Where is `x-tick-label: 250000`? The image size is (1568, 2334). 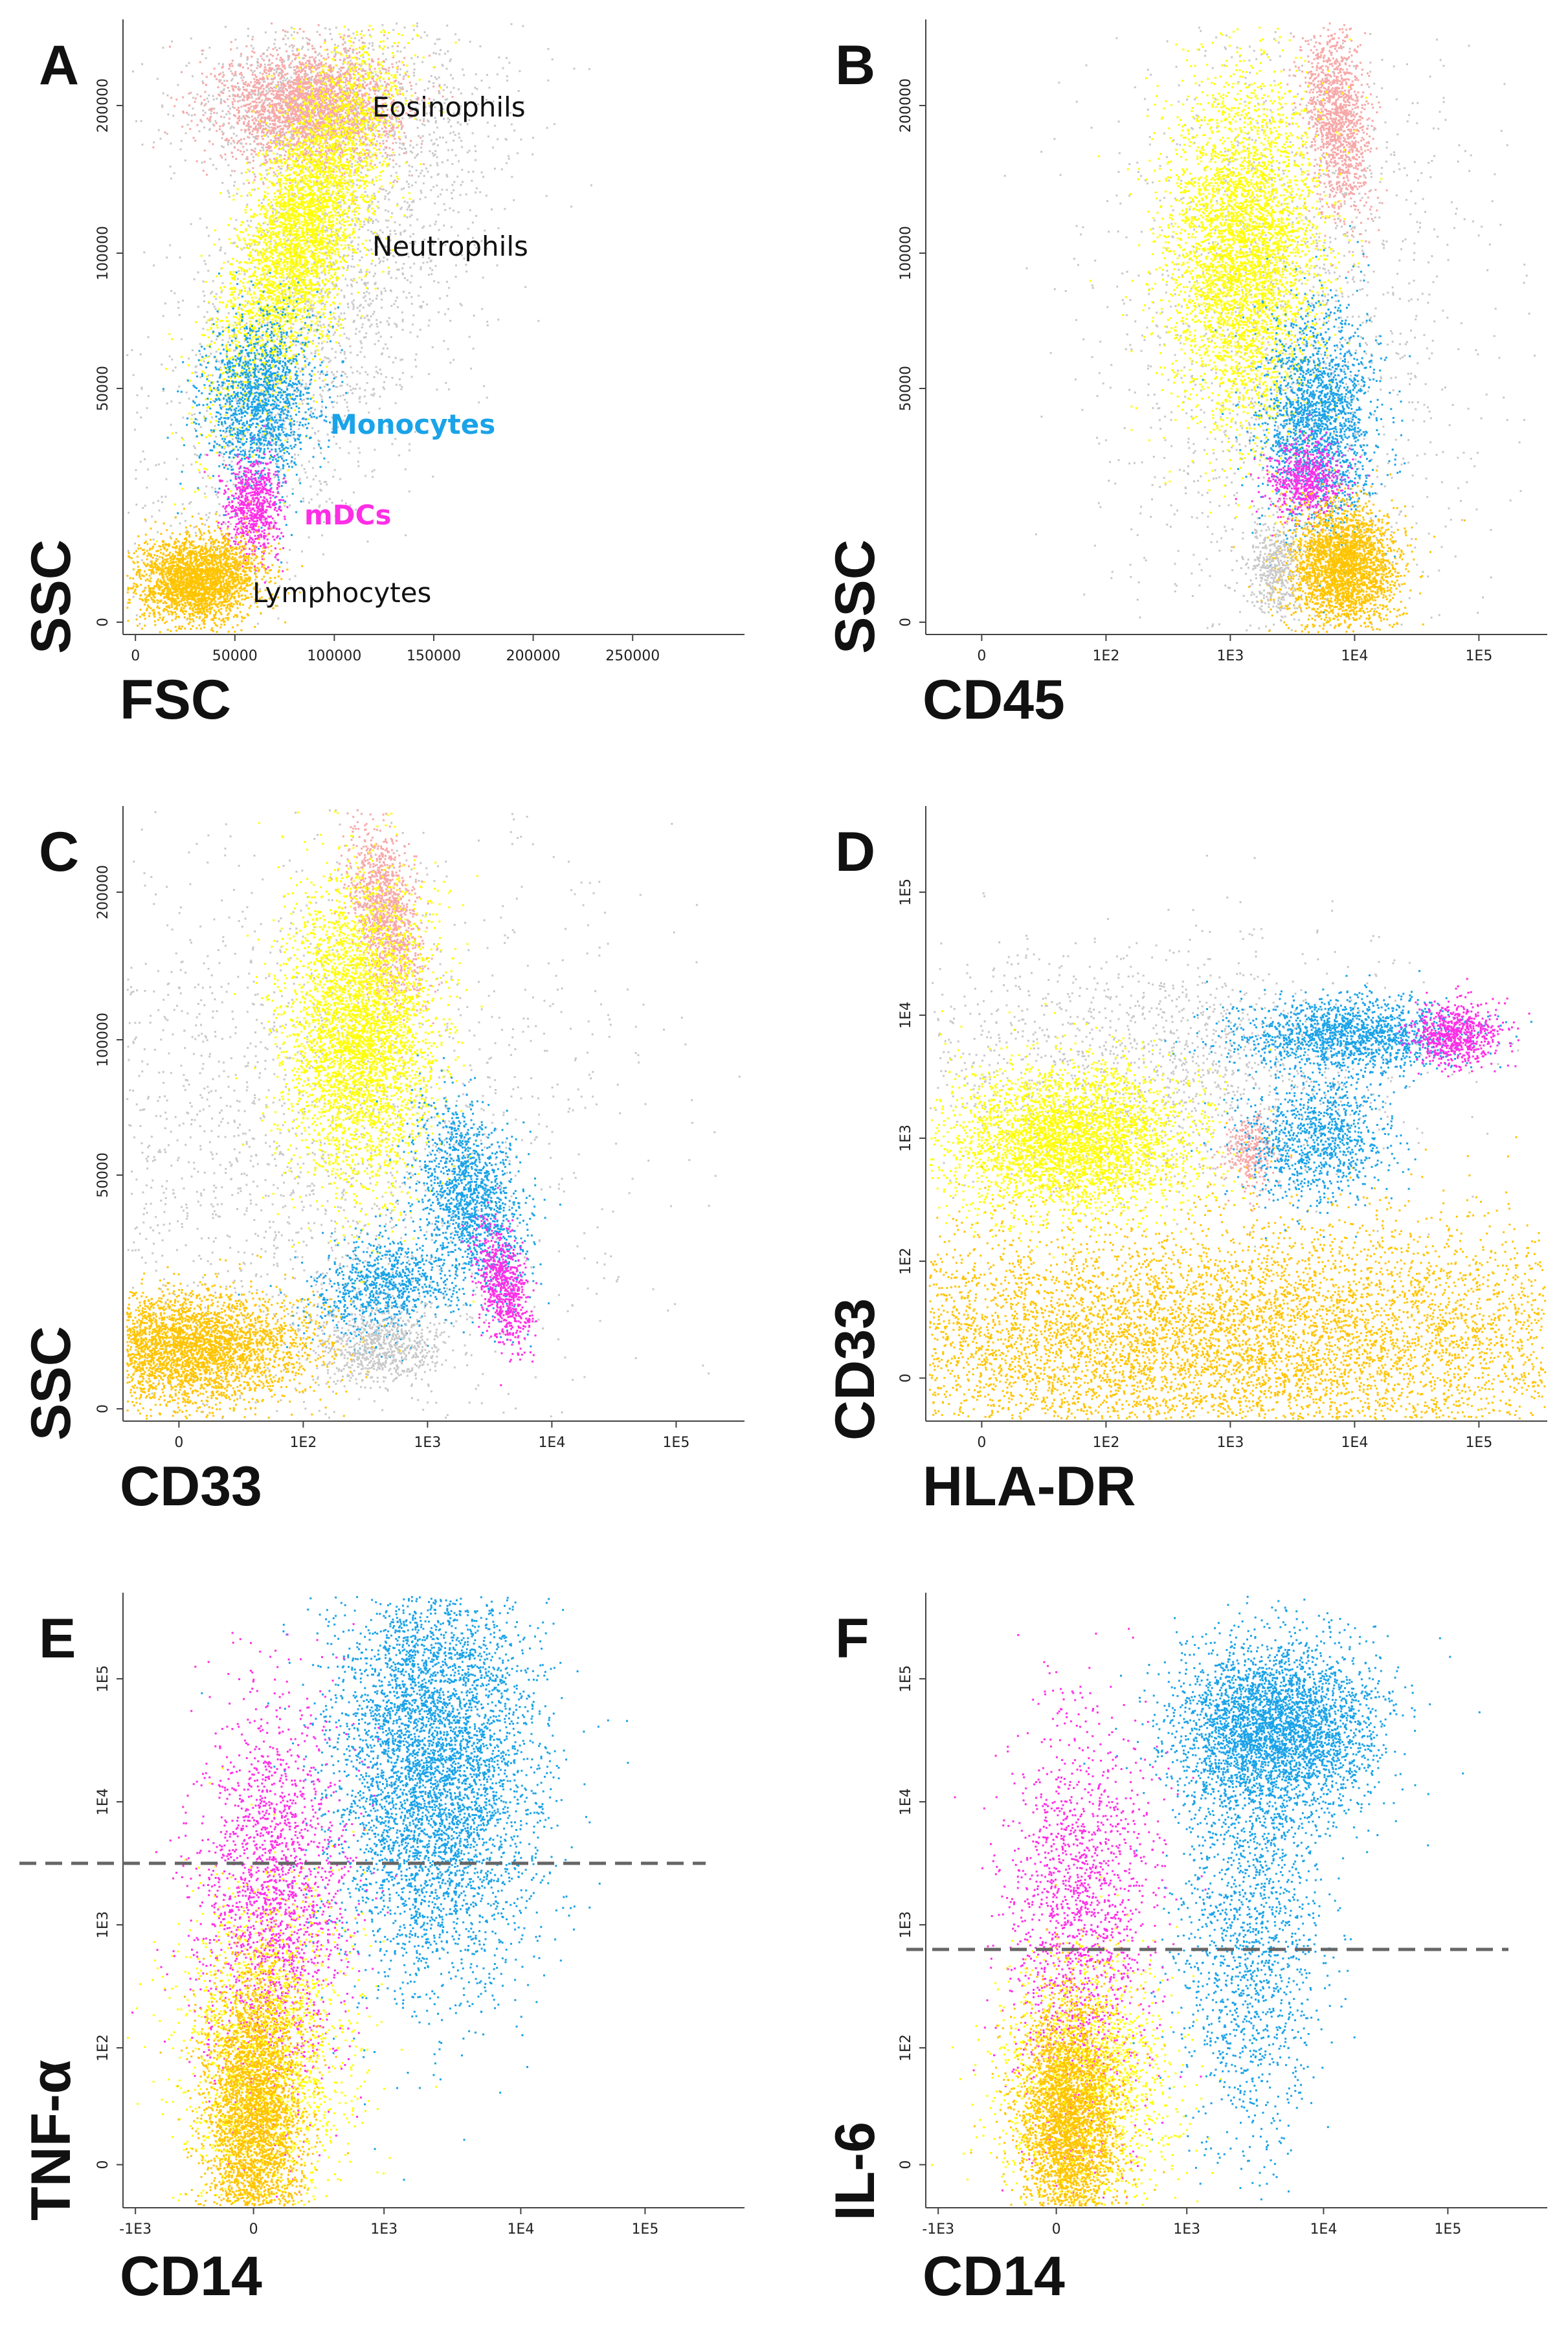
x-tick-label: 250000 is located at coordinates (633, 656).